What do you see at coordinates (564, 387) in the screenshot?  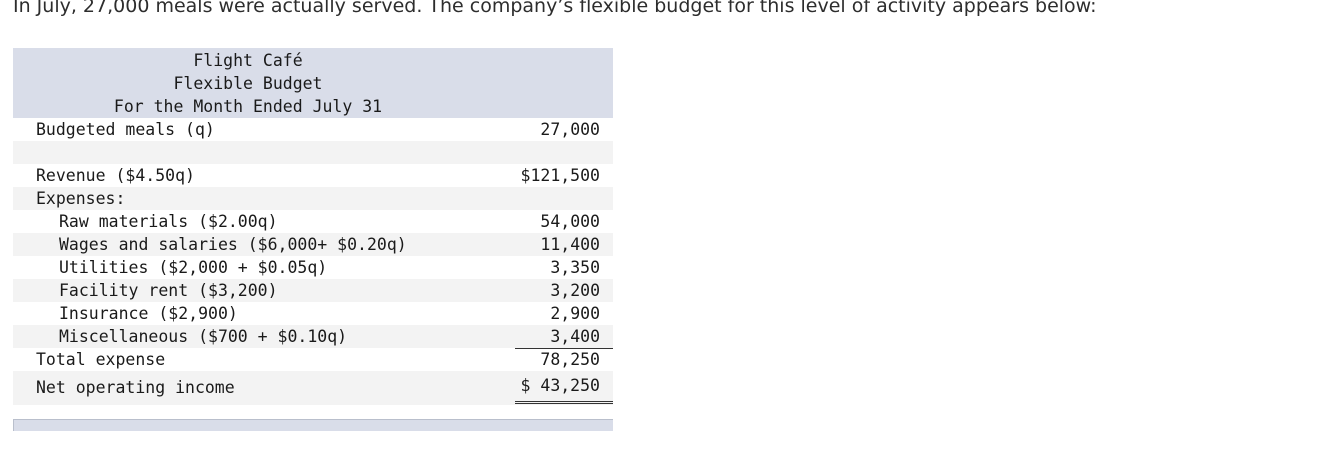 I see `net-operating-income-value: $ 43,250` at bounding box center [564, 387].